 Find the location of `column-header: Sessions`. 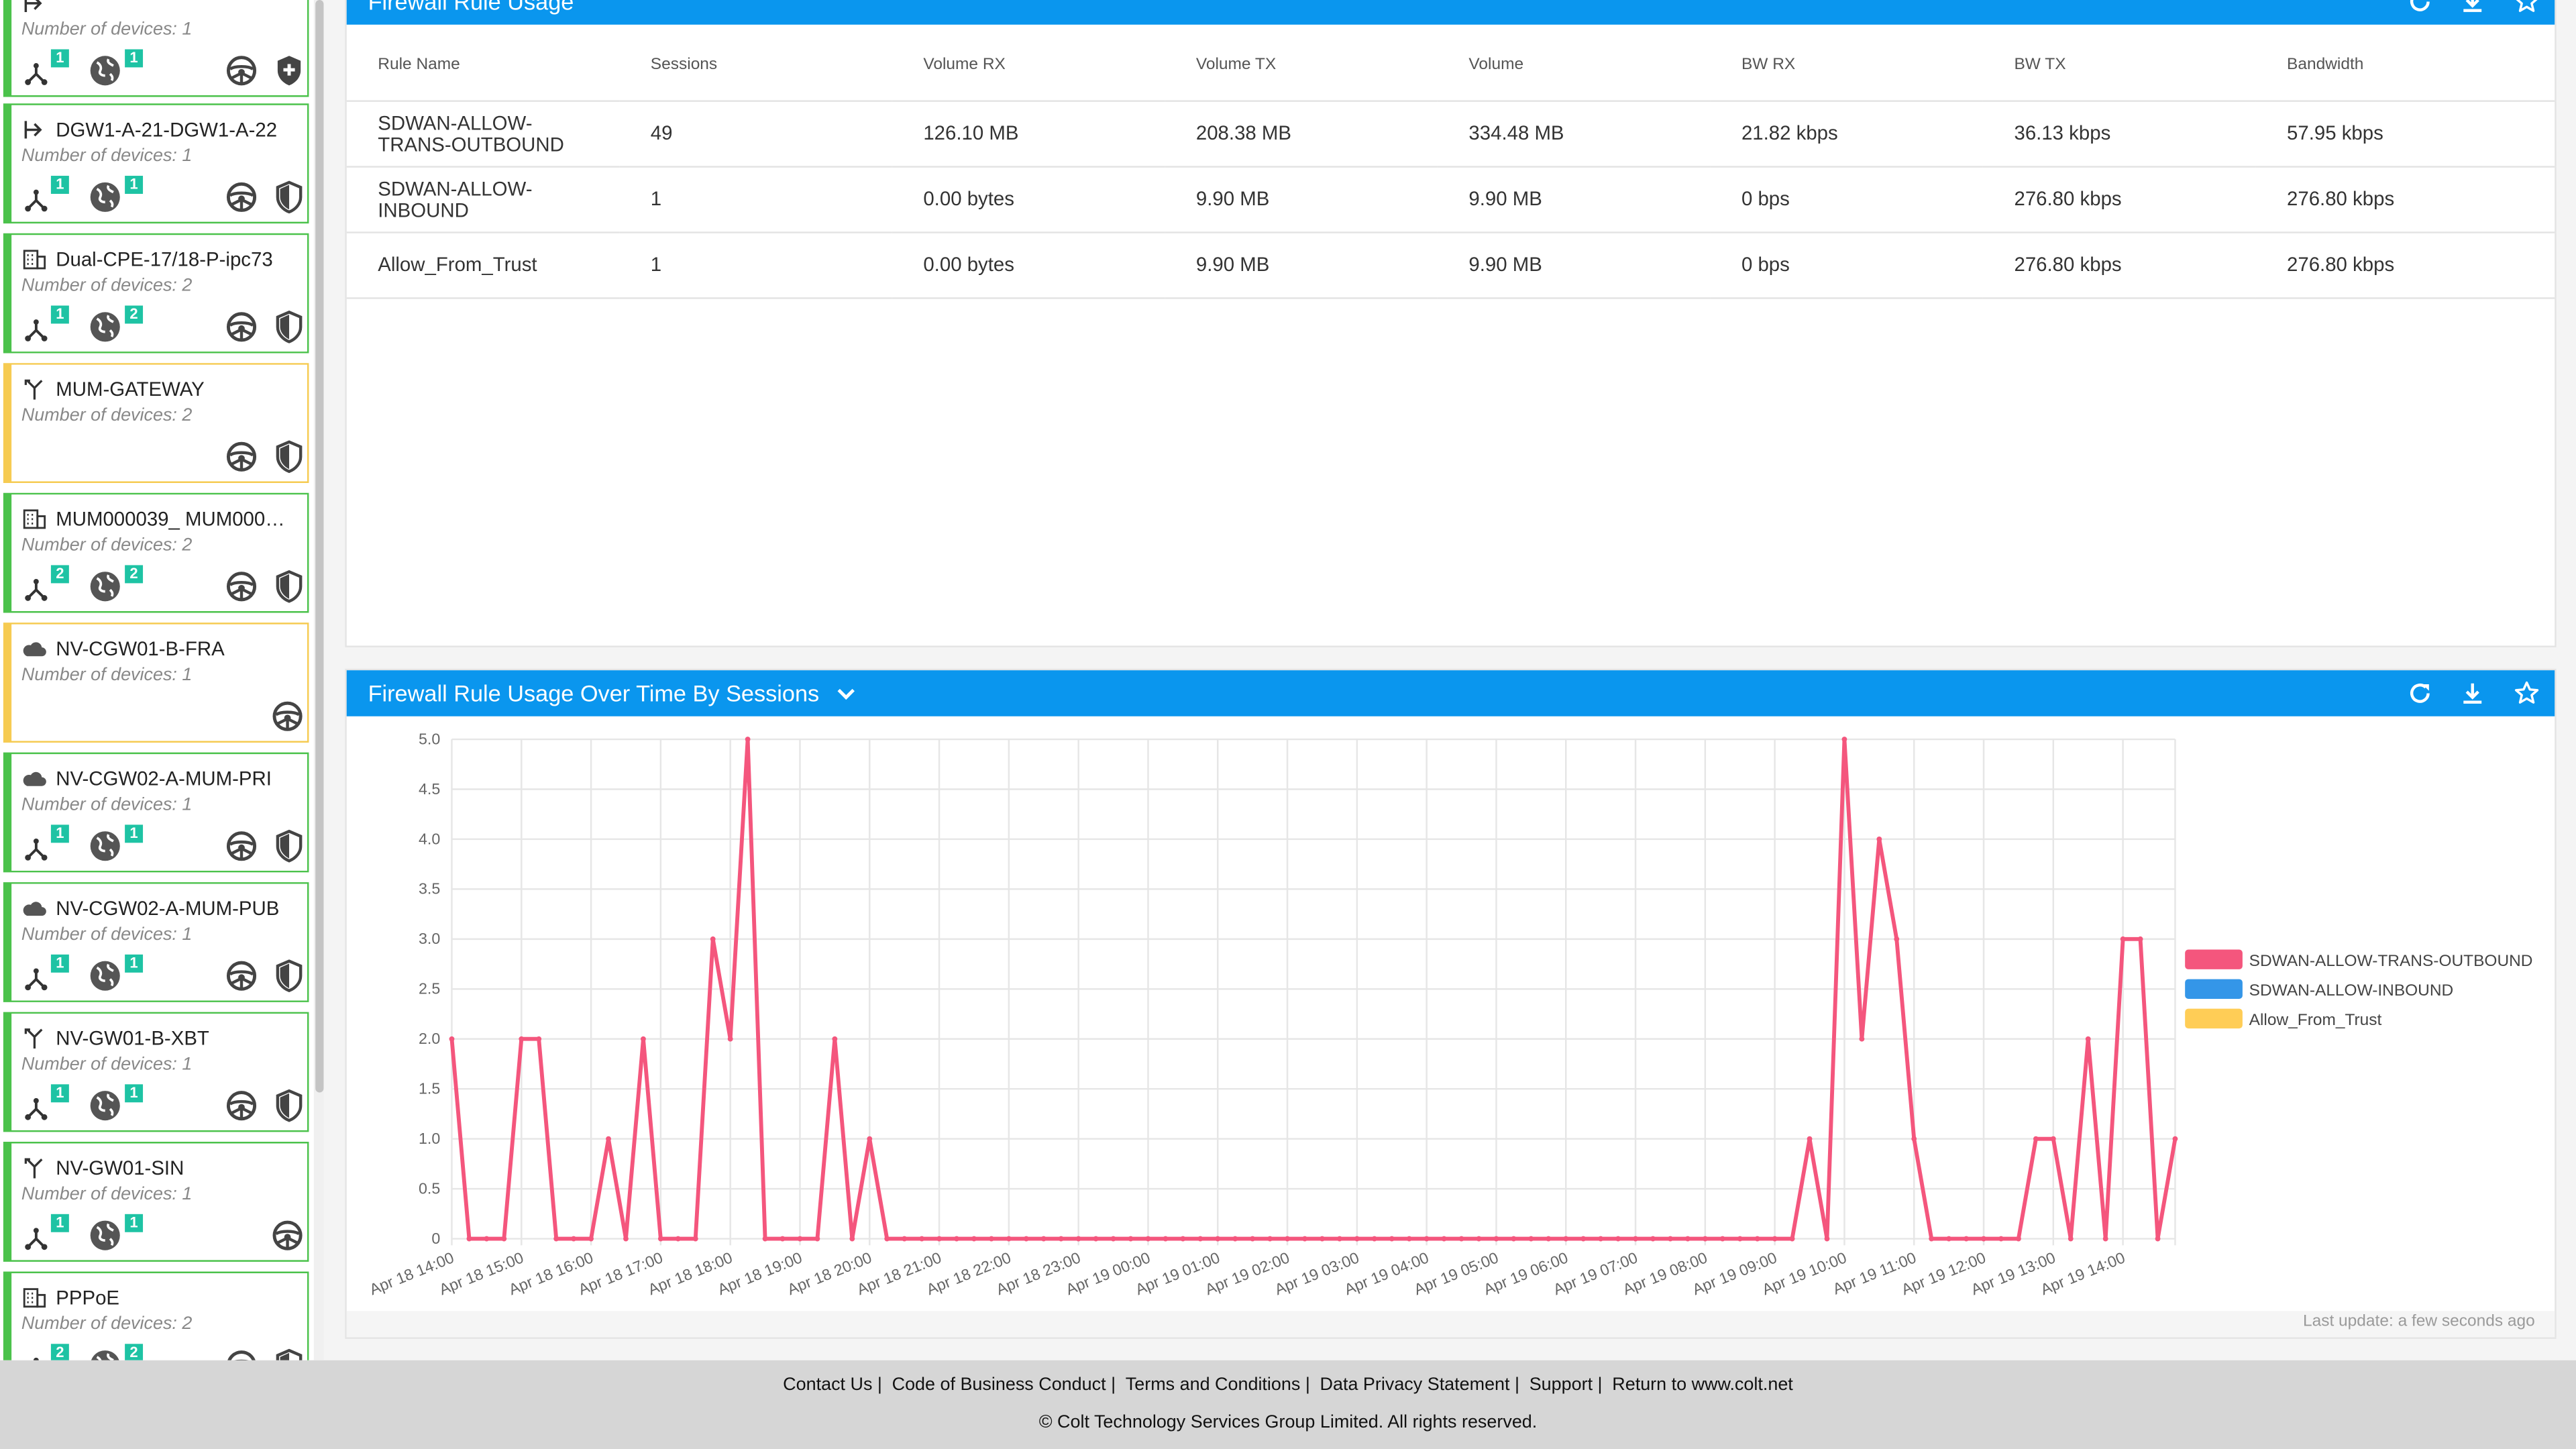

column-header: Sessions is located at coordinates (755, 65).